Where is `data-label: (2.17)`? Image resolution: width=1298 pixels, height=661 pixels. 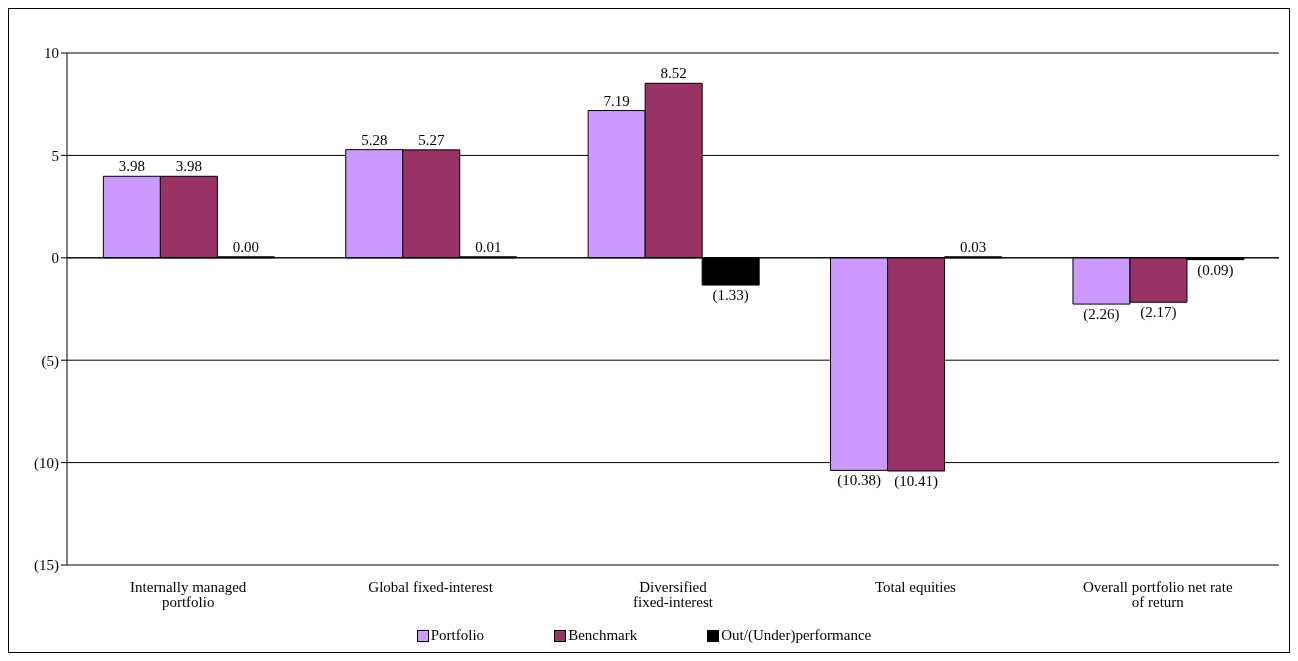 data-label: (2.17) is located at coordinates (1158, 313).